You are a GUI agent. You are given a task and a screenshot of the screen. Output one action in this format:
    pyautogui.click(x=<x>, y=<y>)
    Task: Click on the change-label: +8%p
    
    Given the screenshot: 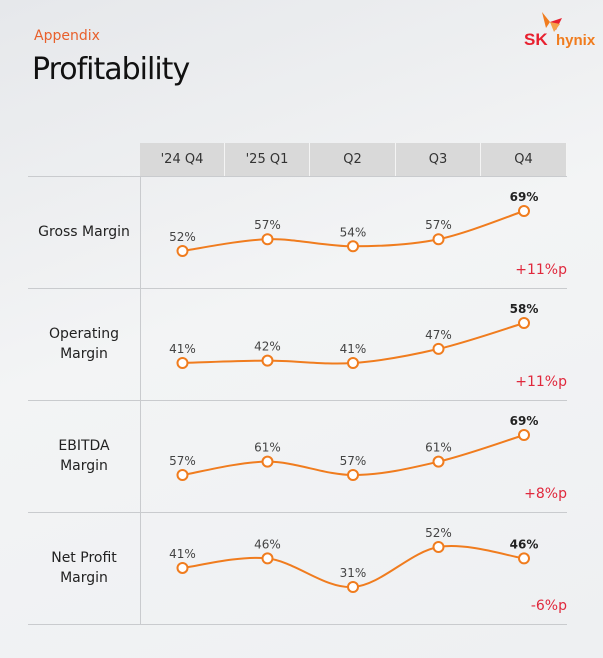 What is the action you would take?
    pyautogui.click(x=545, y=494)
    